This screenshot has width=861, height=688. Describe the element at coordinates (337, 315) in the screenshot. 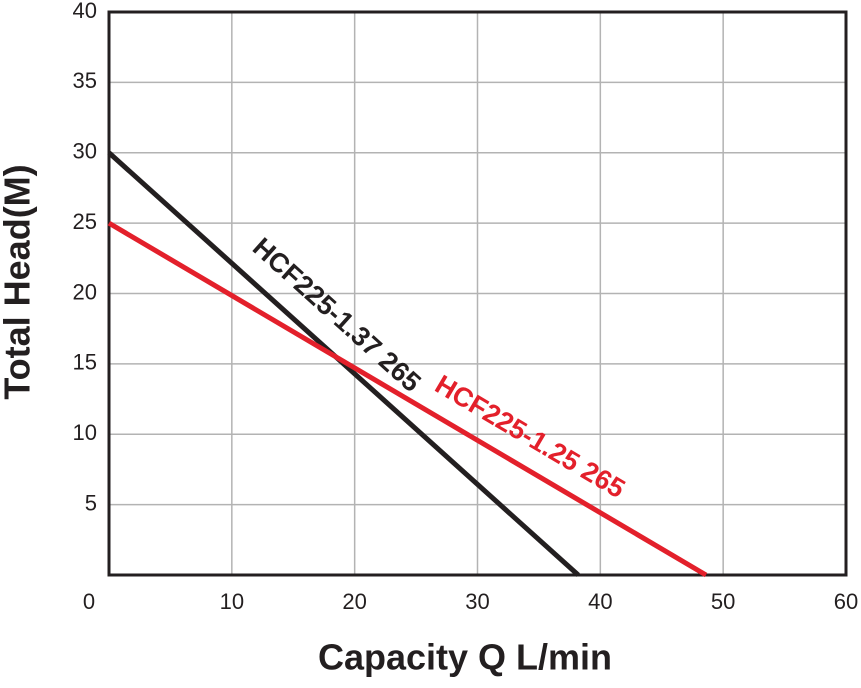

I see `series-label: HCF225-1.37 265` at that location.